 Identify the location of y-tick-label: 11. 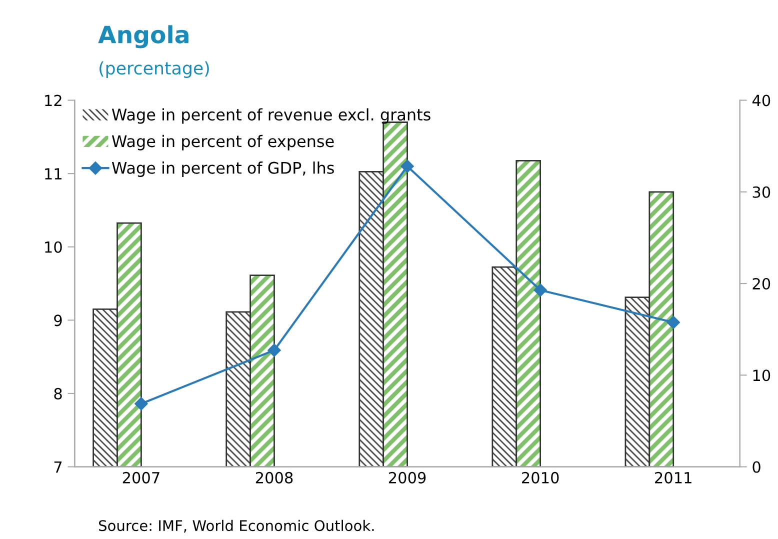
(53, 174).